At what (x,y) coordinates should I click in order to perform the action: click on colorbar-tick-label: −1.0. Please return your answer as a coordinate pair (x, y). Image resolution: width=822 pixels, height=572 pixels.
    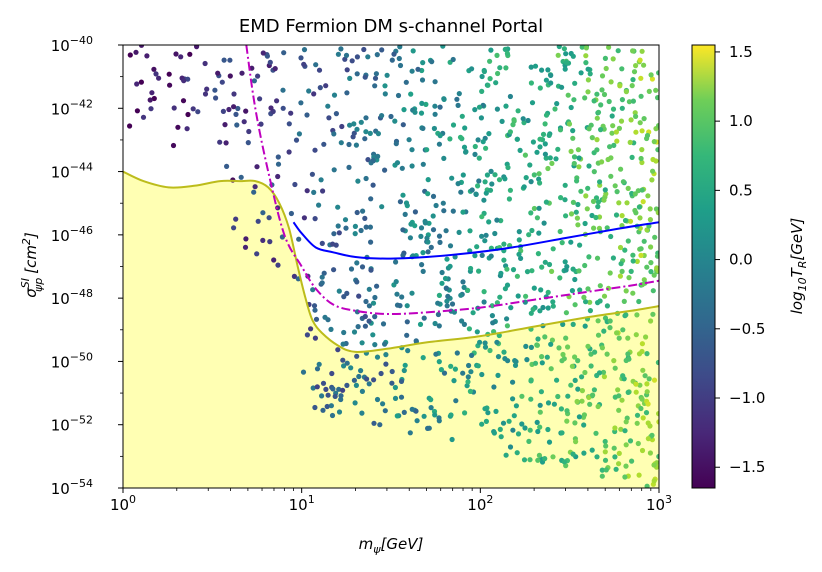
    Looking at the image, I should click on (747, 398).